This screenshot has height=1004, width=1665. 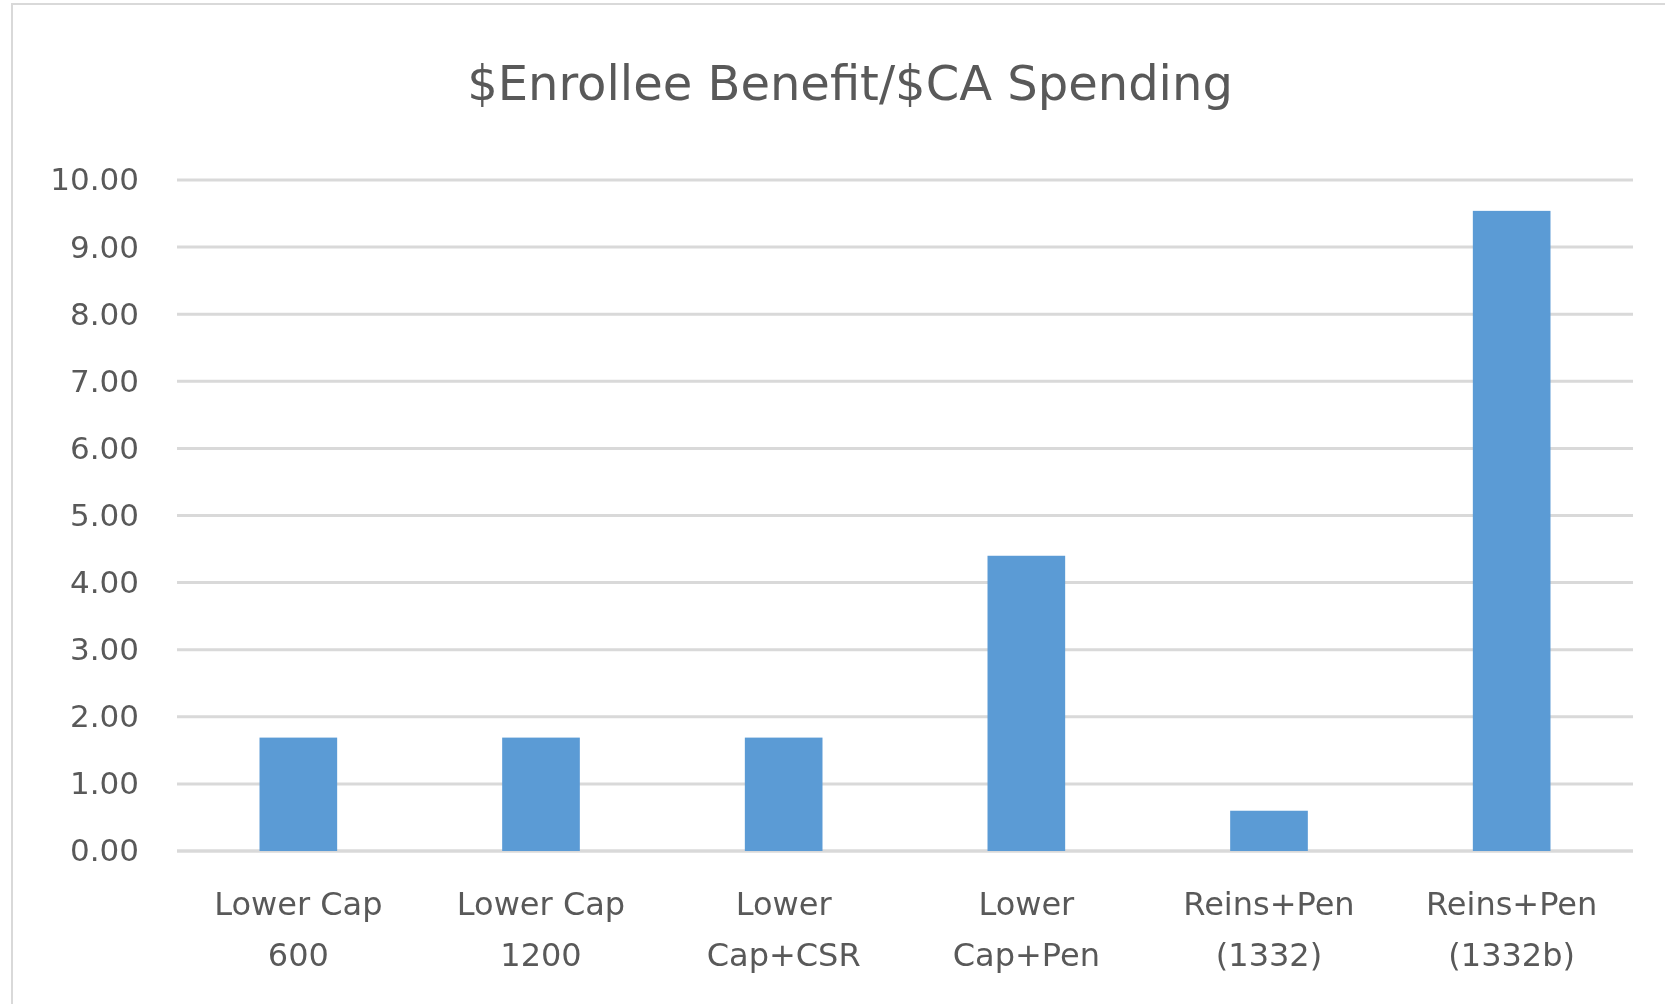 What do you see at coordinates (104, 716) in the screenshot?
I see `y-tick-label: 2.00` at bounding box center [104, 716].